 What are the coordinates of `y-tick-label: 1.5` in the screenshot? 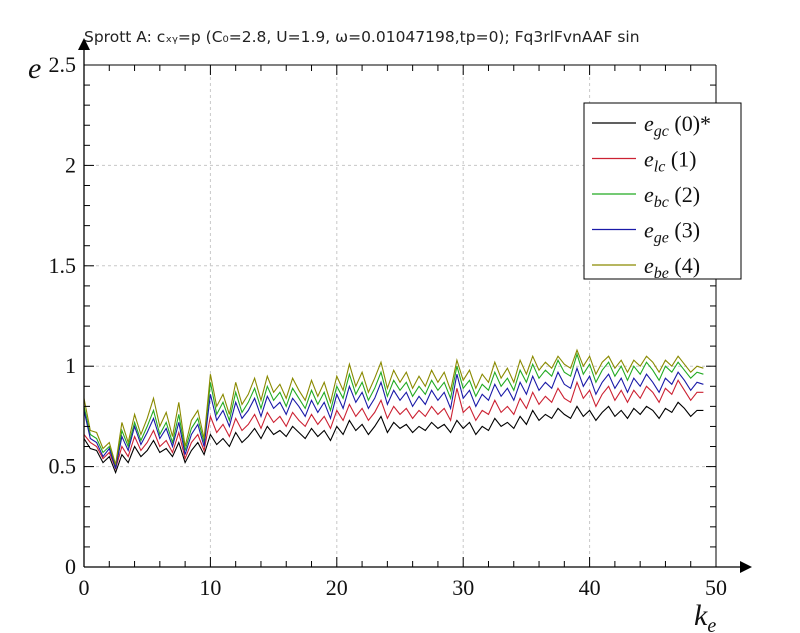 It's located at (63, 265).